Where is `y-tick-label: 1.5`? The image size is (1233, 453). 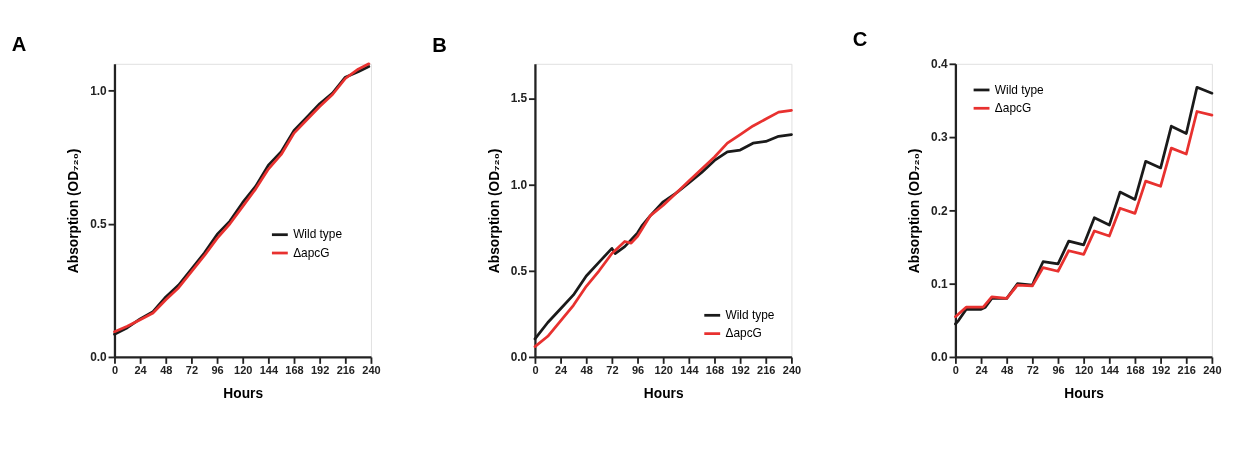
y-tick-label: 1.5 is located at coordinates (519, 98).